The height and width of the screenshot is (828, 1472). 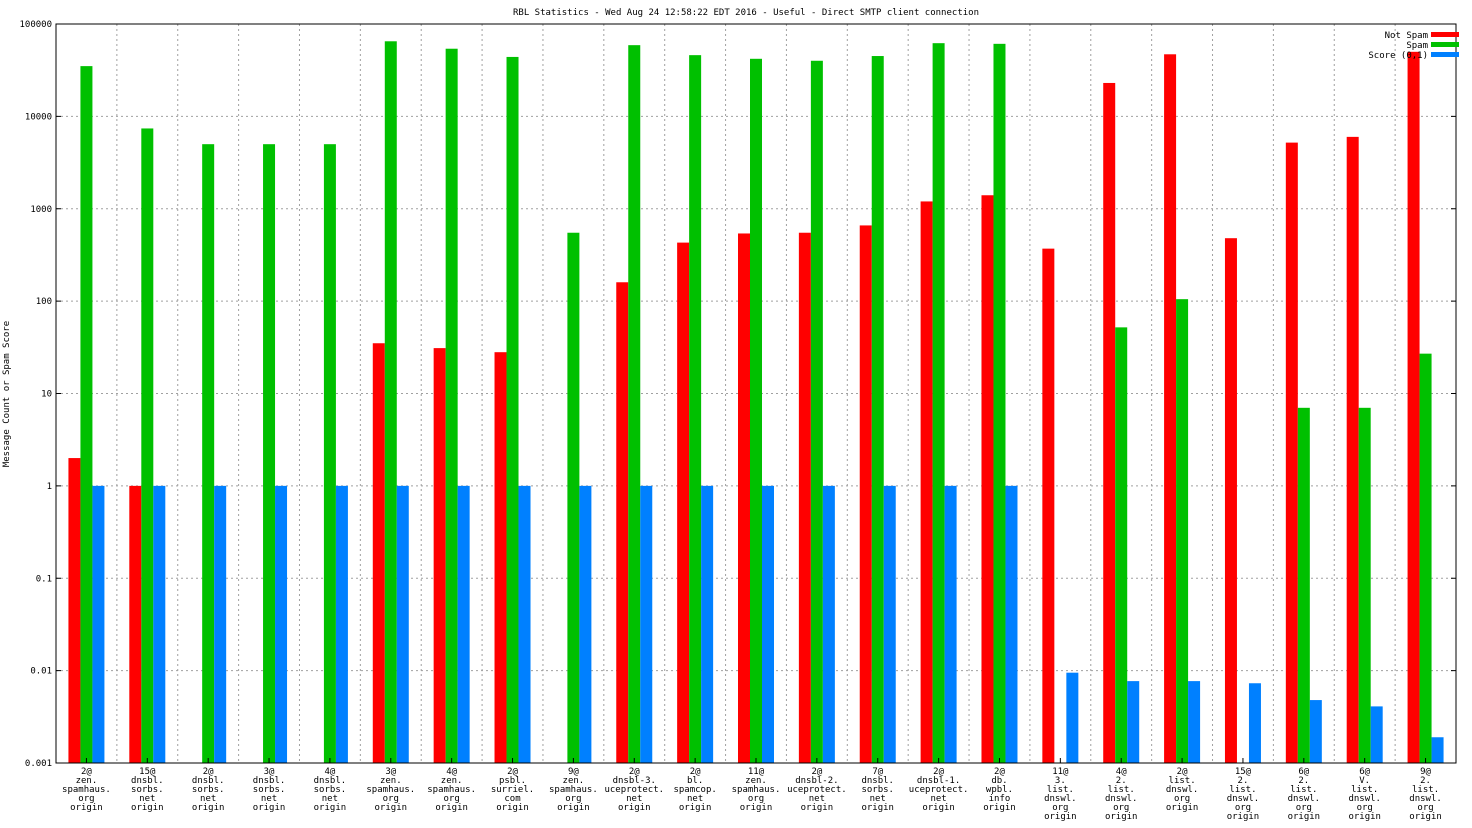 I want to click on legend-label: Spam, so click(x=1417, y=46).